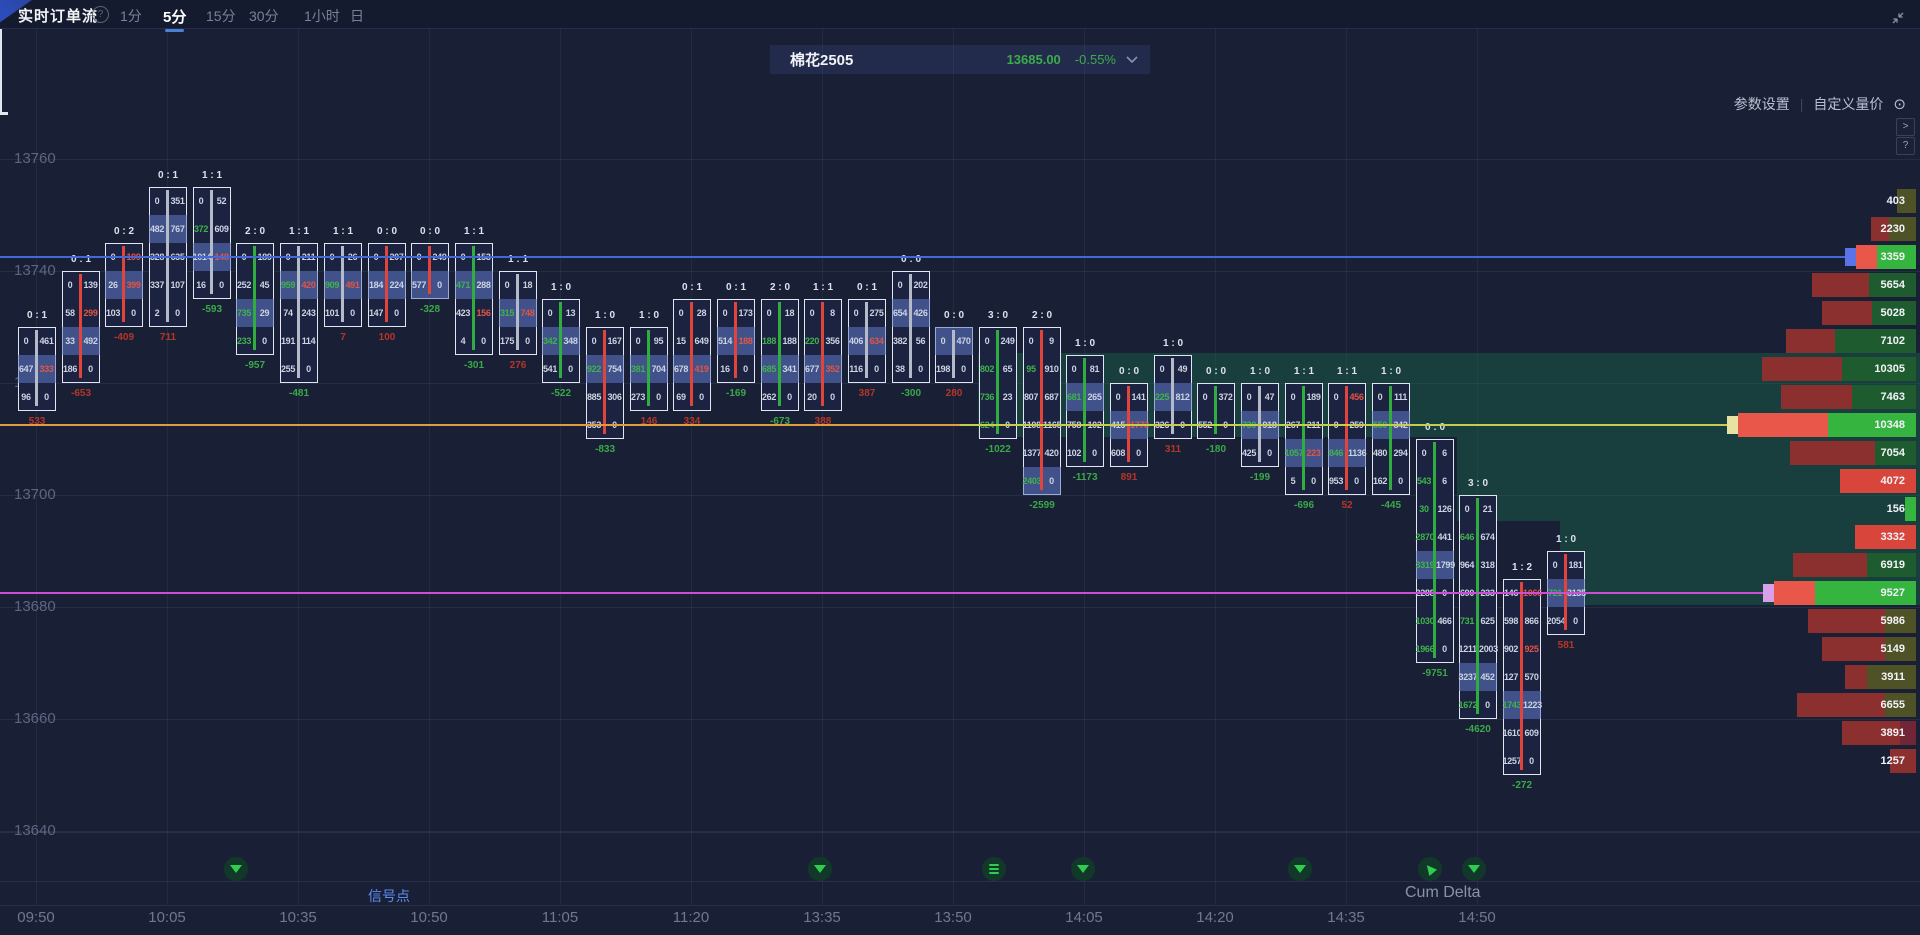 This screenshot has height=935, width=1920. What do you see at coordinates (881, 593) in the screenshot?
I see `overlay-line-last-magenta` at bounding box center [881, 593].